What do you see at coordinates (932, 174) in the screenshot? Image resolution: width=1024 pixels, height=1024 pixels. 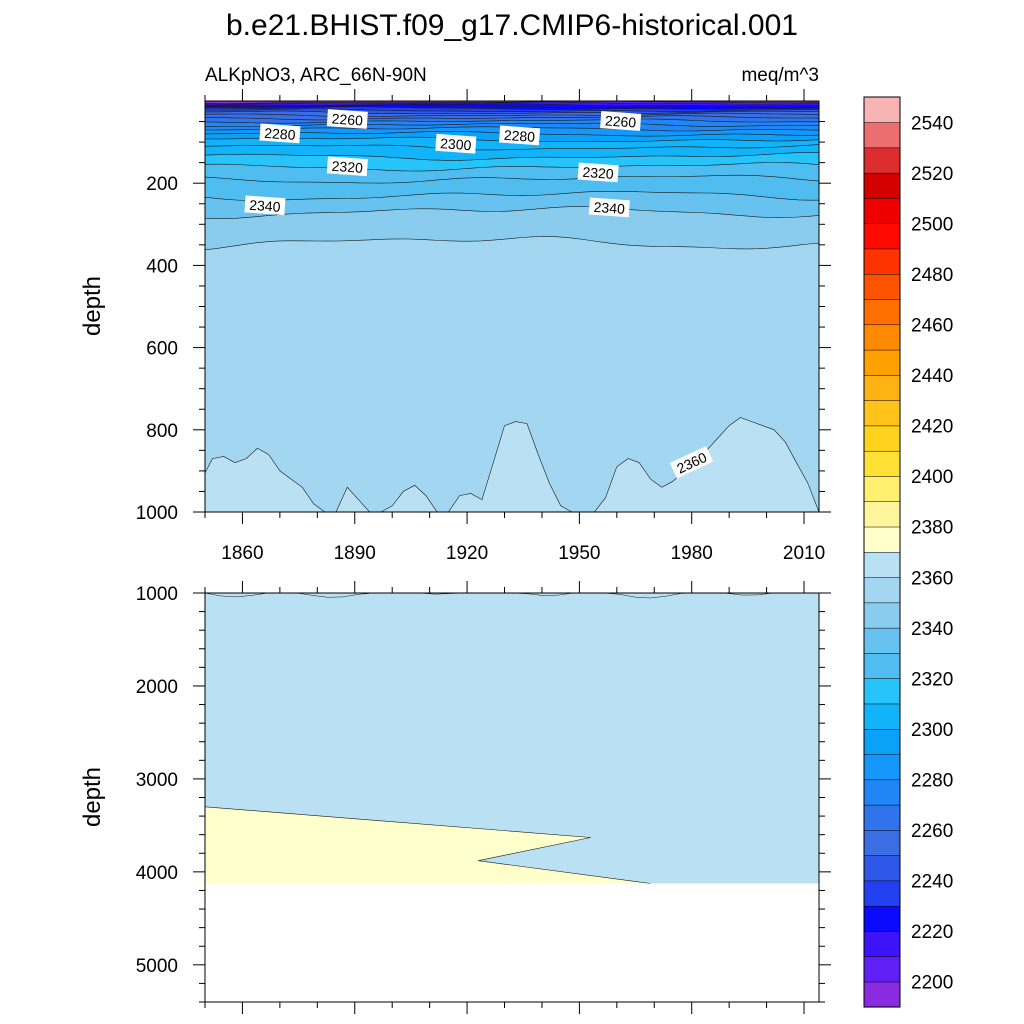 I see `colorbar-tick-label: 2520` at bounding box center [932, 174].